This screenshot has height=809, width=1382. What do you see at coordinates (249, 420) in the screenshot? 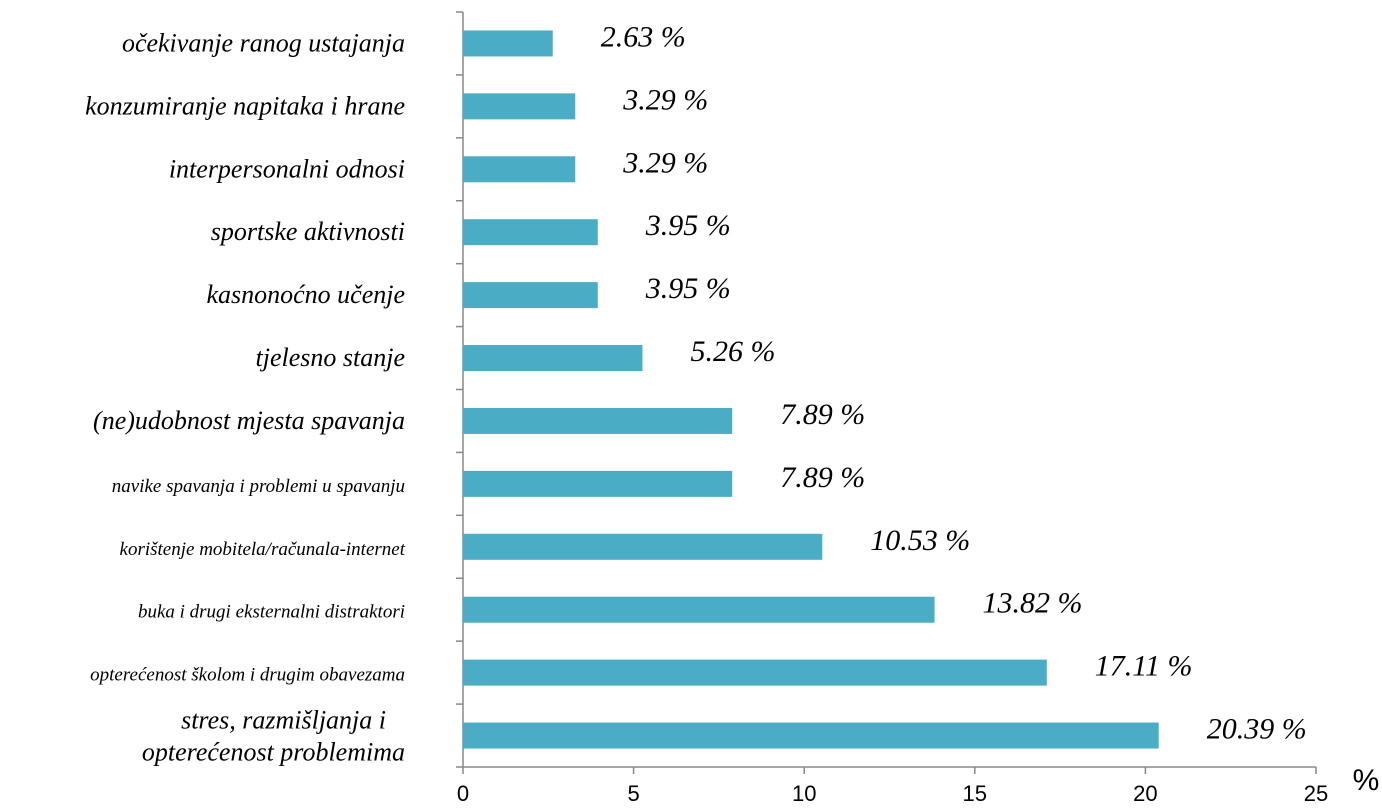
I see `category-label: (ne)udobnost mjesta spavanja` at bounding box center [249, 420].